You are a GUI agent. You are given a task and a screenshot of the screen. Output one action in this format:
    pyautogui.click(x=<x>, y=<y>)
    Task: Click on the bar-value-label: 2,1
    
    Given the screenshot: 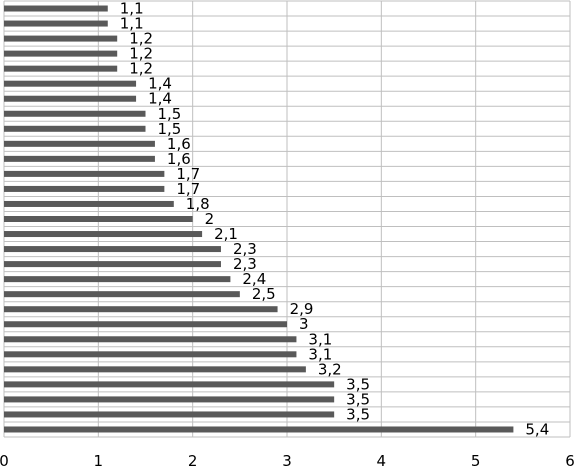 What is the action you would take?
    pyautogui.click(x=226, y=234)
    